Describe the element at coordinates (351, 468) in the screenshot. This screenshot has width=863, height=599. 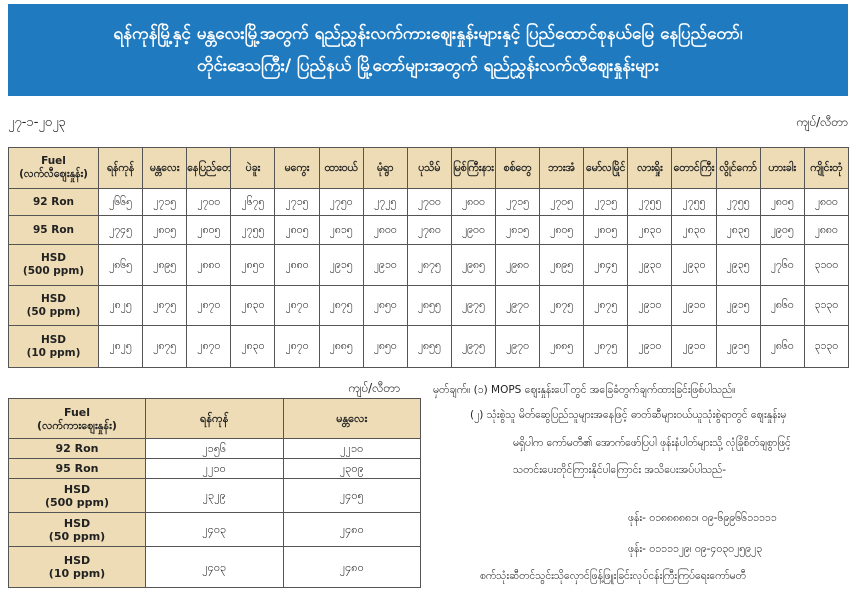
I see `price-cell: ၂၃၀၉` at that location.